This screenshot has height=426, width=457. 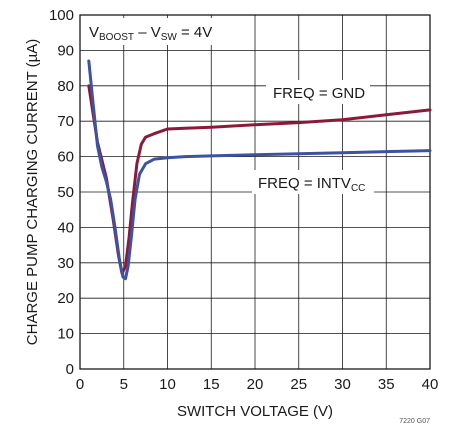 What do you see at coordinates (124, 384) in the screenshot?
I see `x-tick-label: 5` at bounding box center [124, 384].